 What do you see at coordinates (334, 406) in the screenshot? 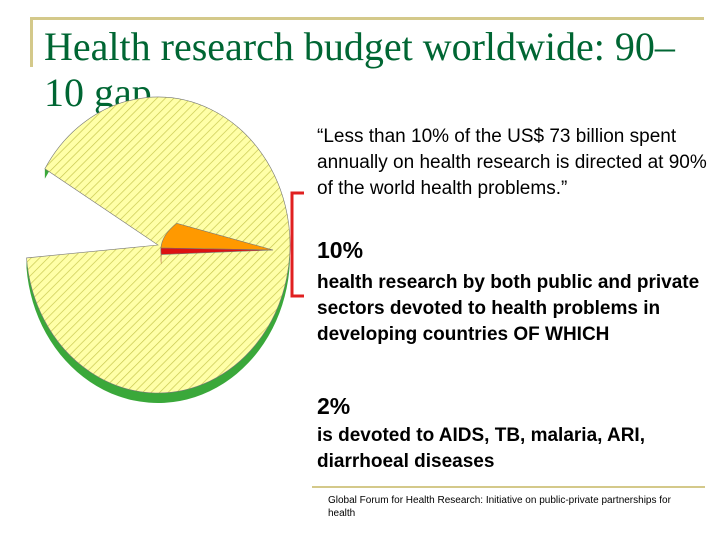
I see `percent-2-label: 2%` at bounding box center [334, 406].